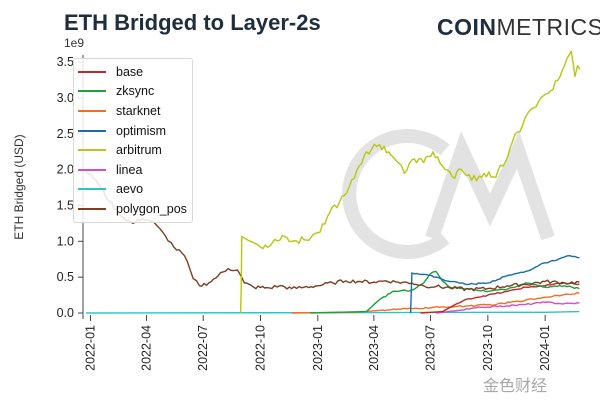  Describe the element at coordinates (65, 241) in the screenshot. I see `y-tick-label: 1.0` at that location.